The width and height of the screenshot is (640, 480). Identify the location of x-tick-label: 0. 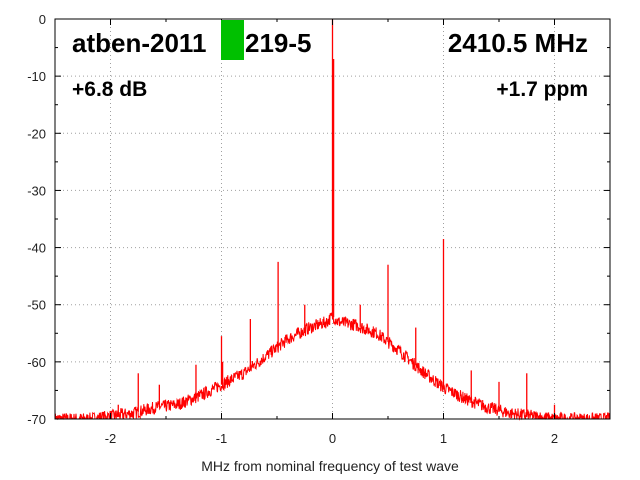
(332, 438).